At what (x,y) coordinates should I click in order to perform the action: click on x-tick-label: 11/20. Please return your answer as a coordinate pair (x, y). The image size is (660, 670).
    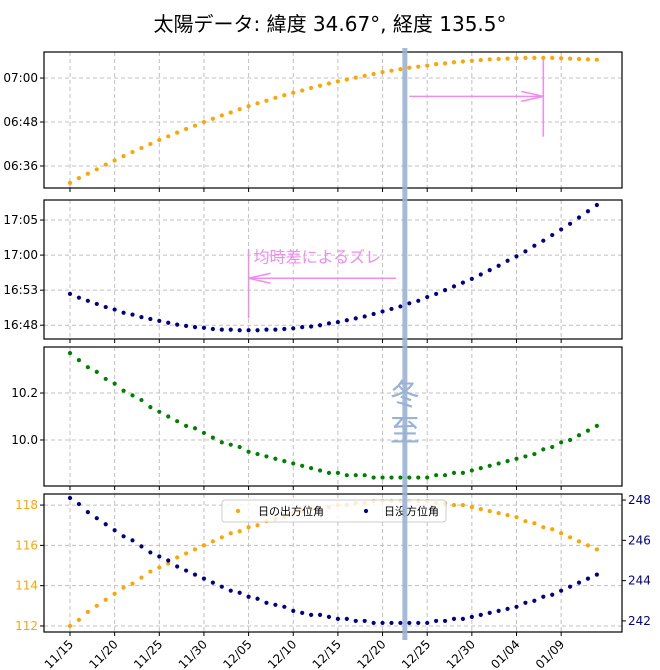
    Looking at the image, I should click on (103, 653).